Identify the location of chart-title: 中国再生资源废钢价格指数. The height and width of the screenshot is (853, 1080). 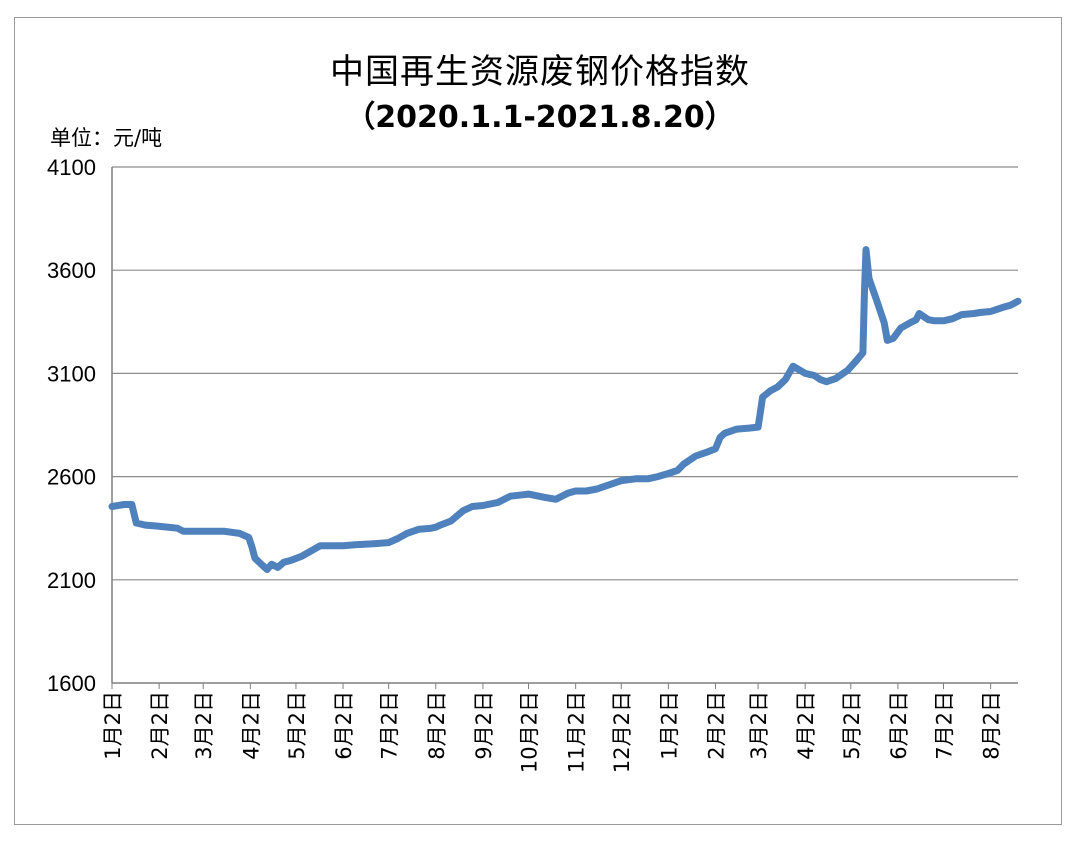
(540, 72).